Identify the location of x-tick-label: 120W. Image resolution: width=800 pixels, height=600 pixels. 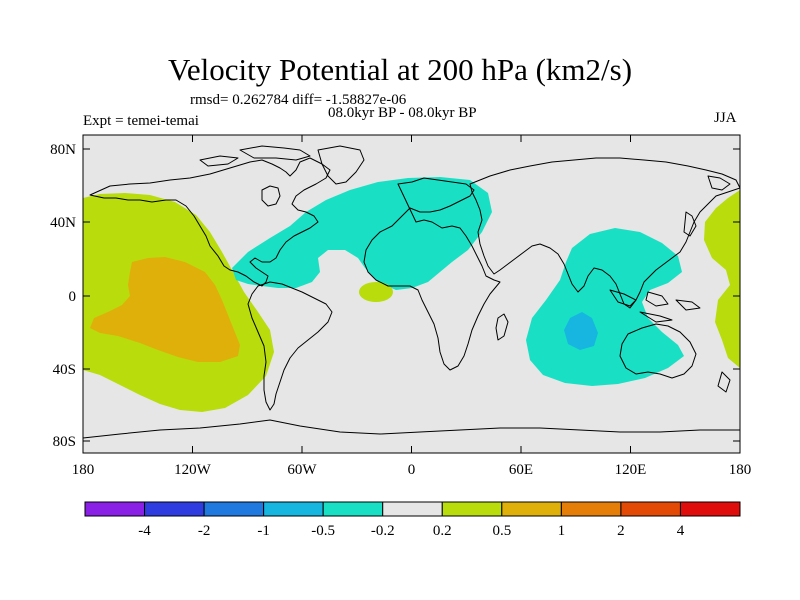
(193, 470).